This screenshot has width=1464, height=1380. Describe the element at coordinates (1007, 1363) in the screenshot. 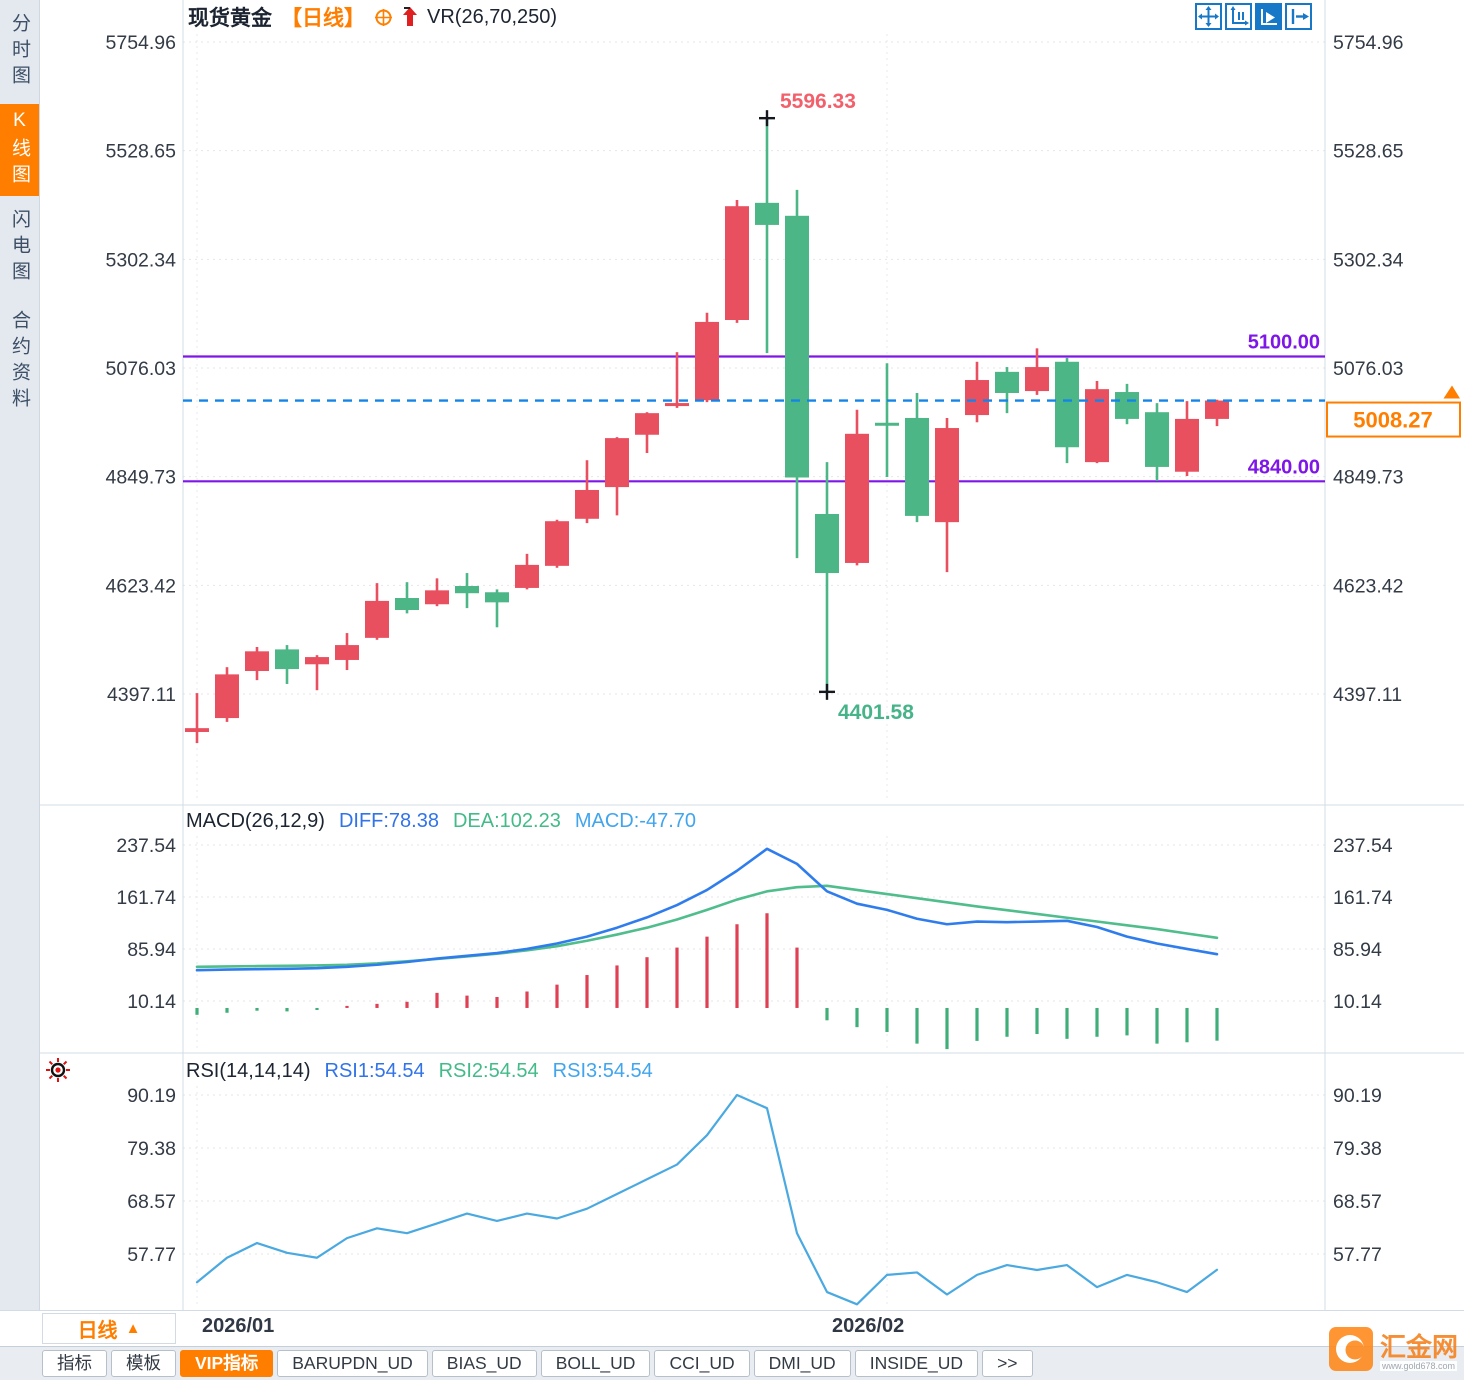

I see `tab-more: >>` at that location.